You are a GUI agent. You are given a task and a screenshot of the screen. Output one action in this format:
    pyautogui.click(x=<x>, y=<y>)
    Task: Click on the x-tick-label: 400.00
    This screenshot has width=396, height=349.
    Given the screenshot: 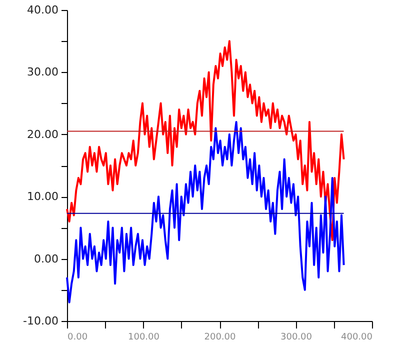 What is the action you would take?
    pyautogui.click(x=357, y=337)
    